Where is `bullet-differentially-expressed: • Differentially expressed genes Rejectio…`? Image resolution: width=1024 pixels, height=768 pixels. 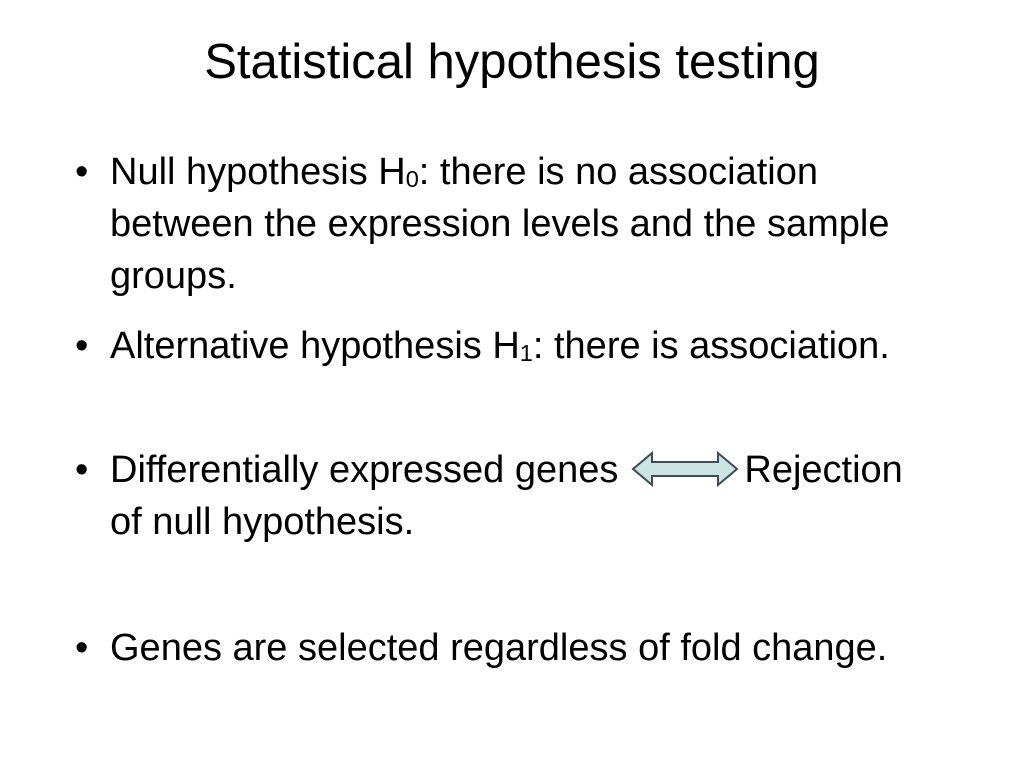
bullet-differentially-expressed: • Differentially expressed genes Rejectio… is located at coordinates (549, 496).